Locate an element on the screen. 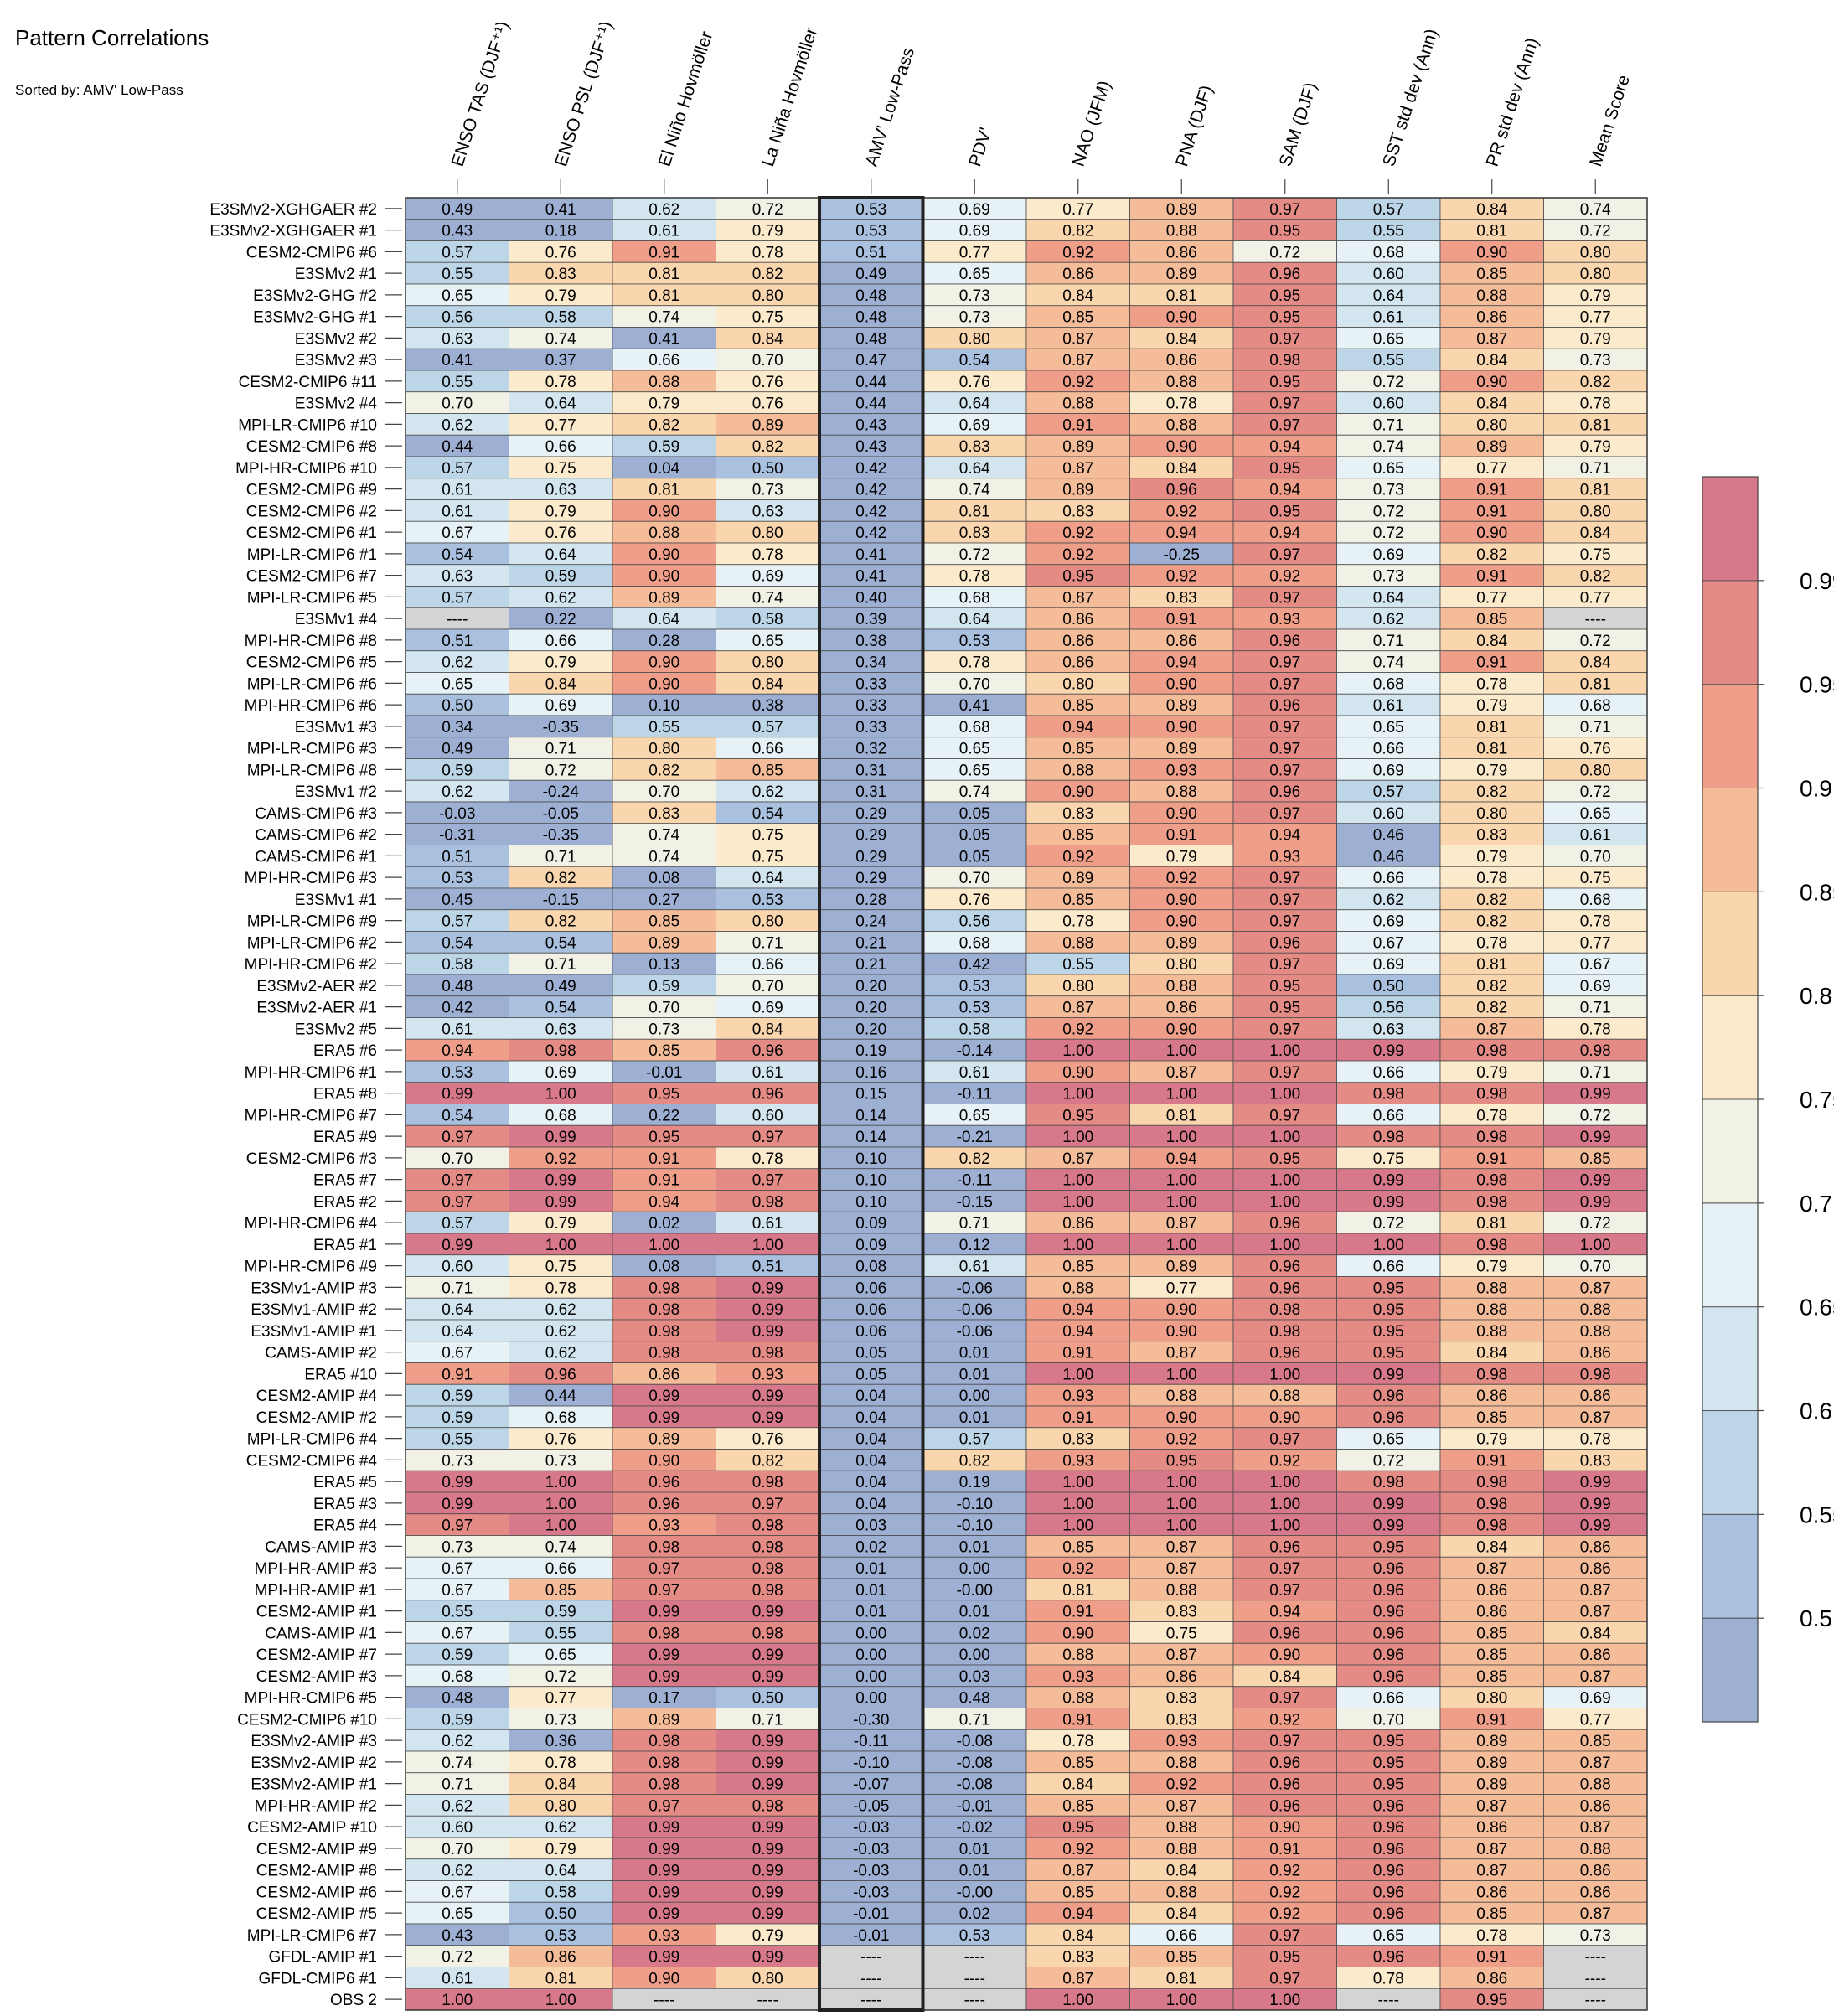 The height and width of the screenshot is (2016, 1834). cell-value-label: 0.77 is located at coordinates (560, 1699).